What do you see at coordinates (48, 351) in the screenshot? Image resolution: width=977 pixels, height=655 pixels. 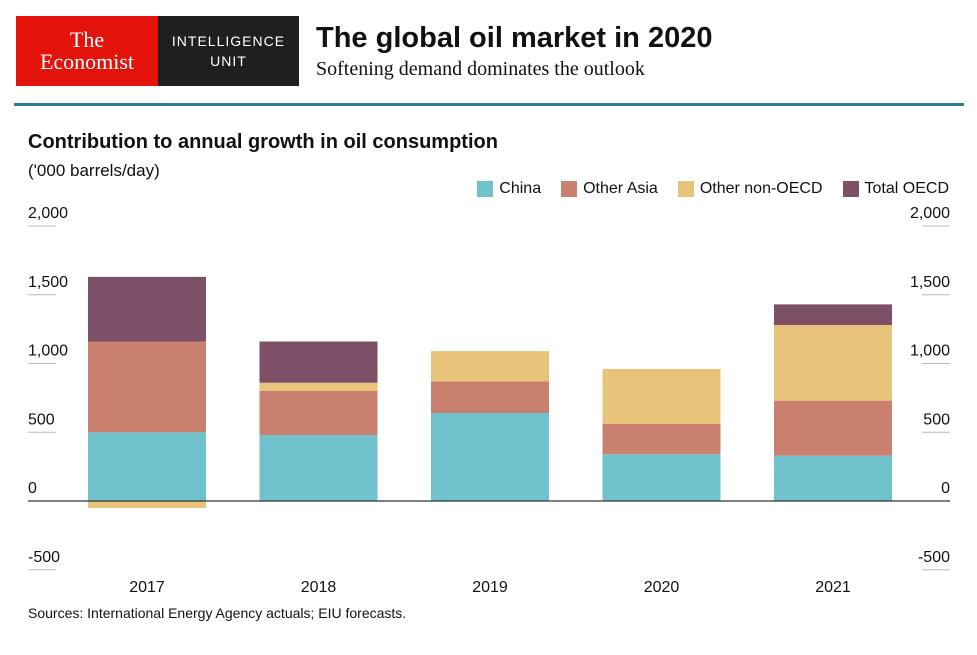 I see `y-tick-label-left: 1,000` at bounding box center [48, 351].